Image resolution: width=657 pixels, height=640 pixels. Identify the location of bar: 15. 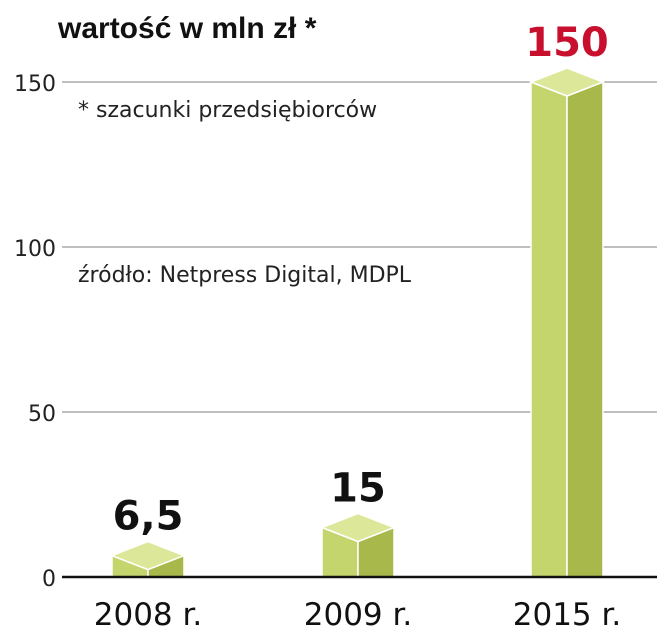
(358, 522).